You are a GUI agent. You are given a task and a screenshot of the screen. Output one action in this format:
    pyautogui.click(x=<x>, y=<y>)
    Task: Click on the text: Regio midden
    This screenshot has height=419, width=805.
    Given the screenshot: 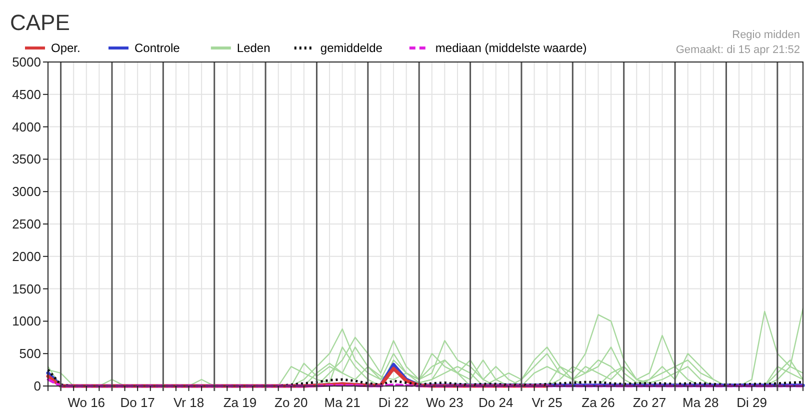 What is the action you would take?
    pyautogui.click(x=766, y=35)
    